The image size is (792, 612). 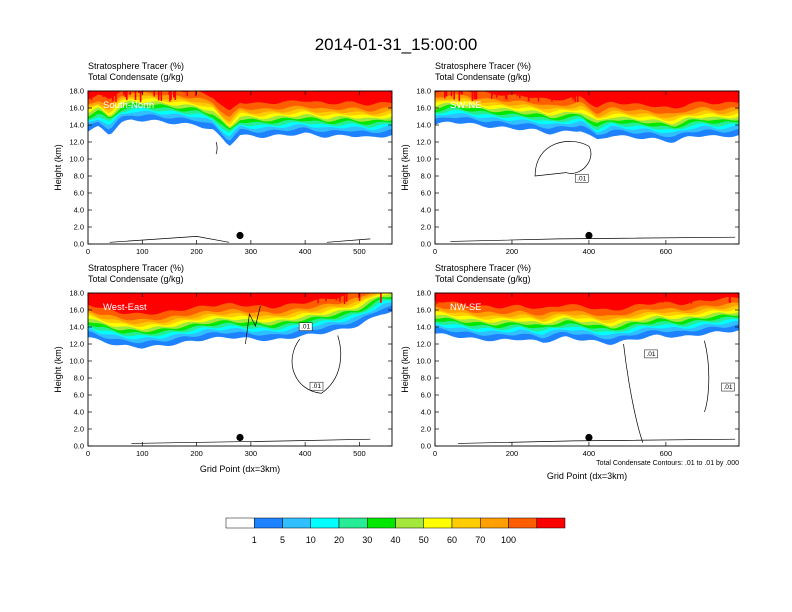 What do you see at coordinates (76, 293) in the screenshot?
I see `y-tick-label: 18.0` at bounding box center [76, 293].